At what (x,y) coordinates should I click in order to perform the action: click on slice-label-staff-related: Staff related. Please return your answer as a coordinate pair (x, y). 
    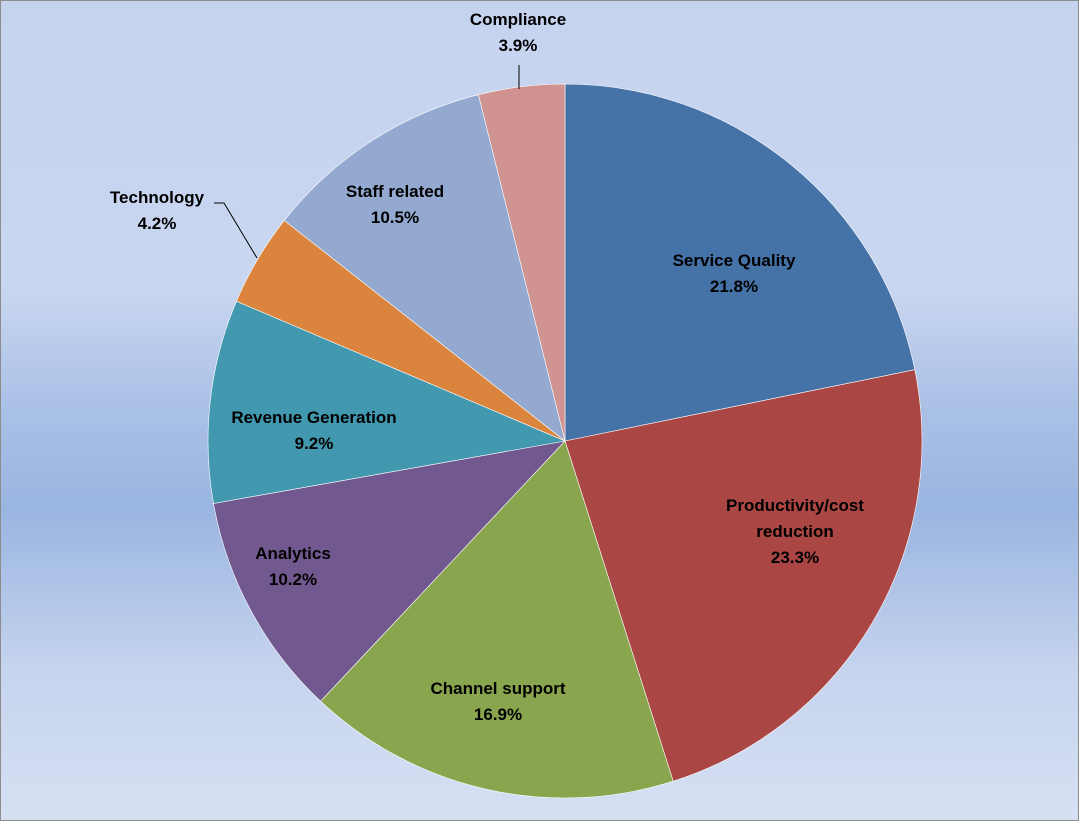
    Looking at the image, I should click on (395, 191).